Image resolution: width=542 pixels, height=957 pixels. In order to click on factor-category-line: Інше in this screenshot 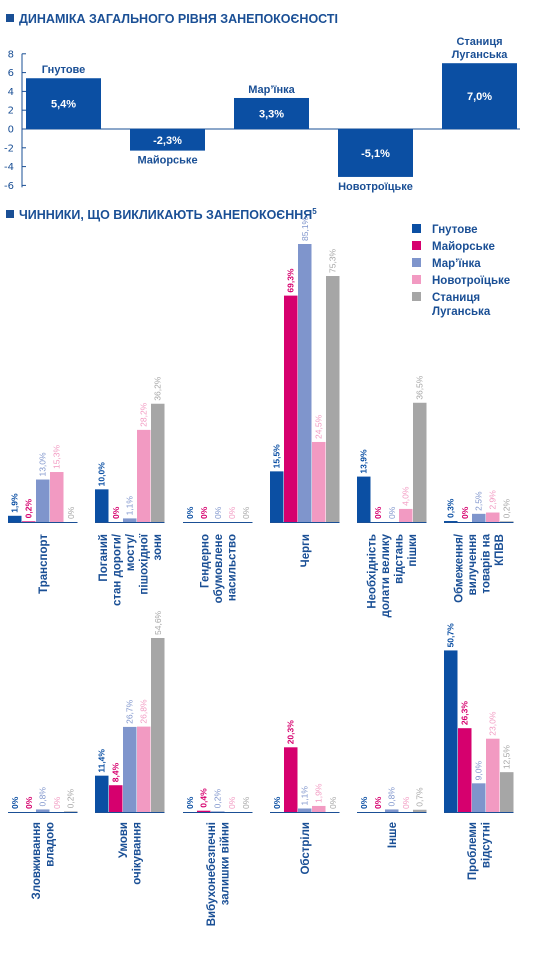, I will do `click(393, 835)`.